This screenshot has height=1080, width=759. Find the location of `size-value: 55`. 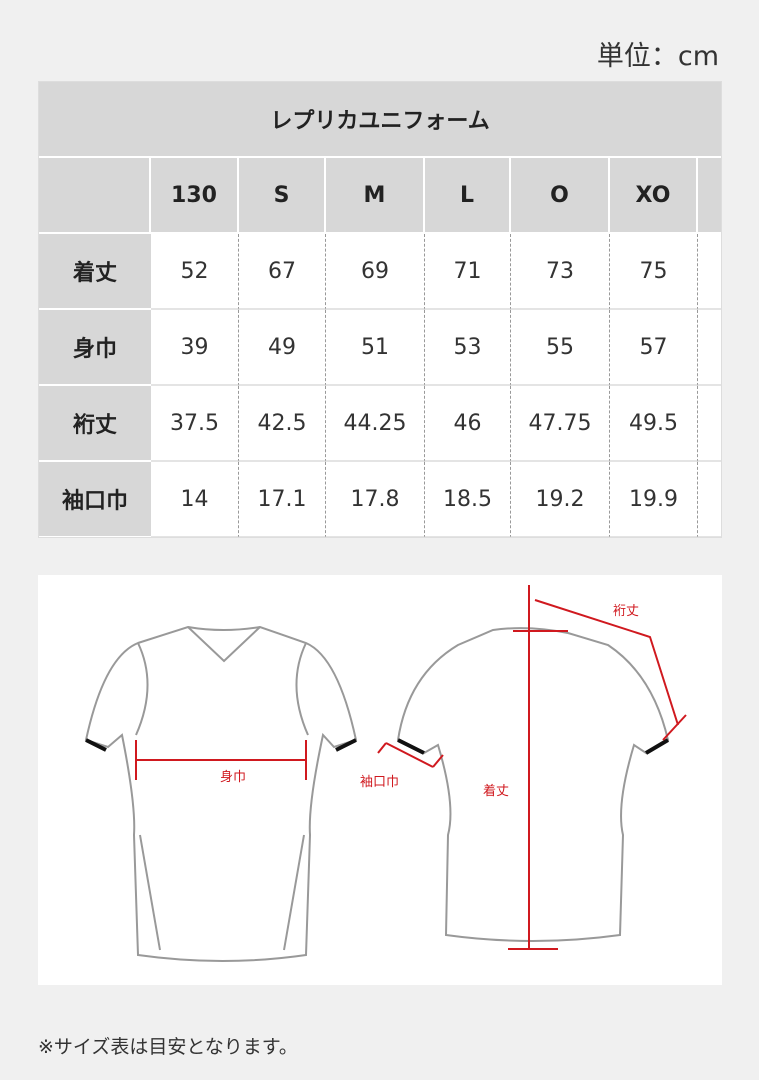

size-value: 55 is located at coordinates (560, 348).